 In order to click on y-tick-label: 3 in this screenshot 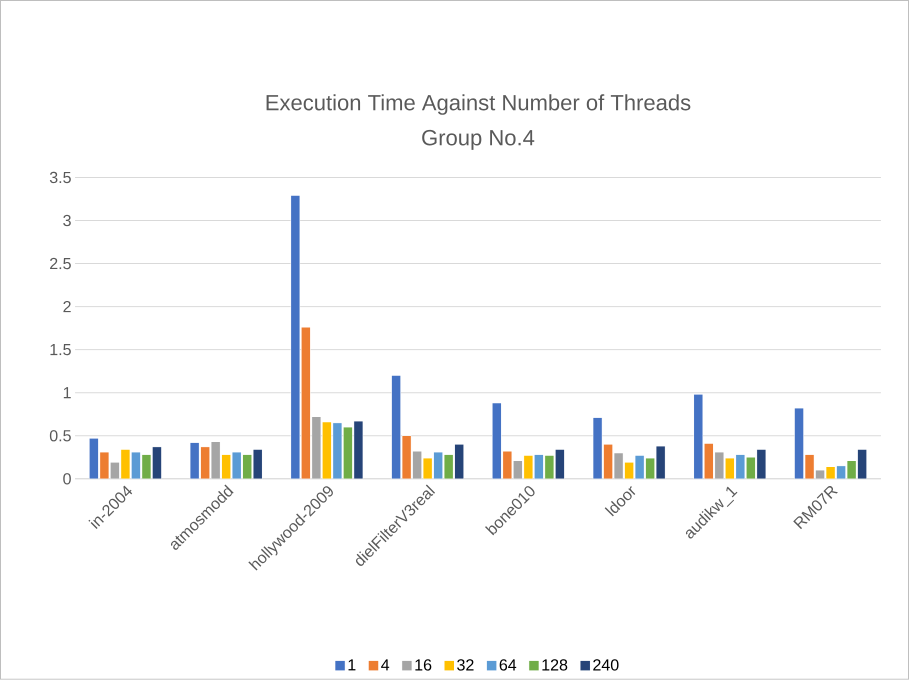, I will do `click(67, 220)`.